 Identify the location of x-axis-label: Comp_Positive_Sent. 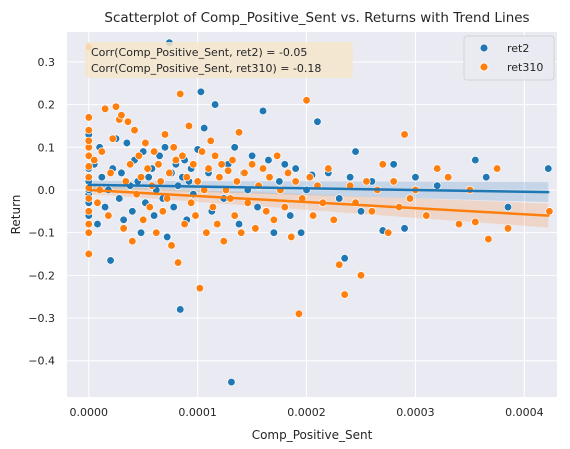
(312, 435).